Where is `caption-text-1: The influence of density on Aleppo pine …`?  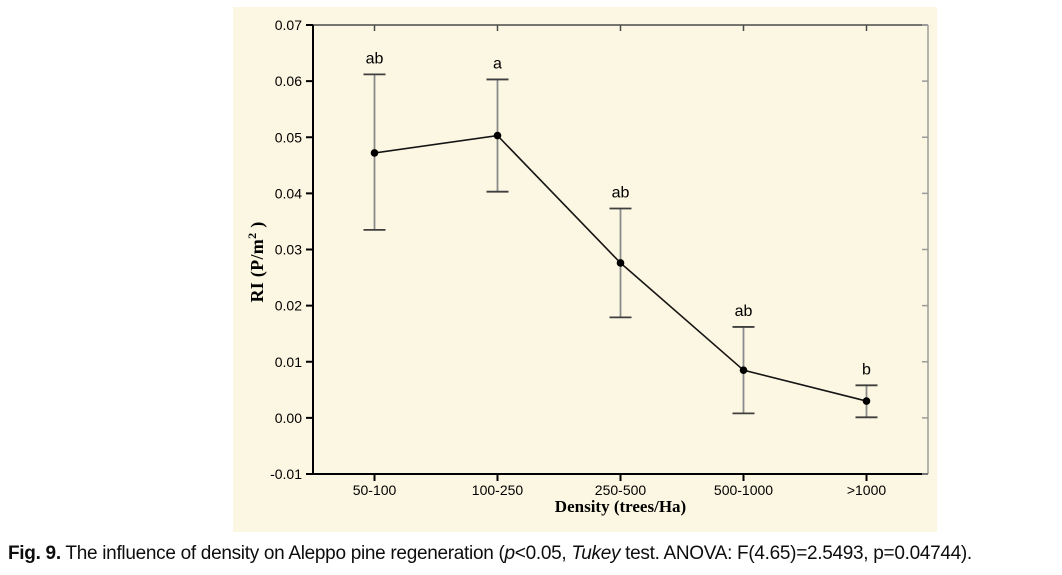
caption-text-1: The influence of density on Aleppo pine … is located at coordinates (282, 553).